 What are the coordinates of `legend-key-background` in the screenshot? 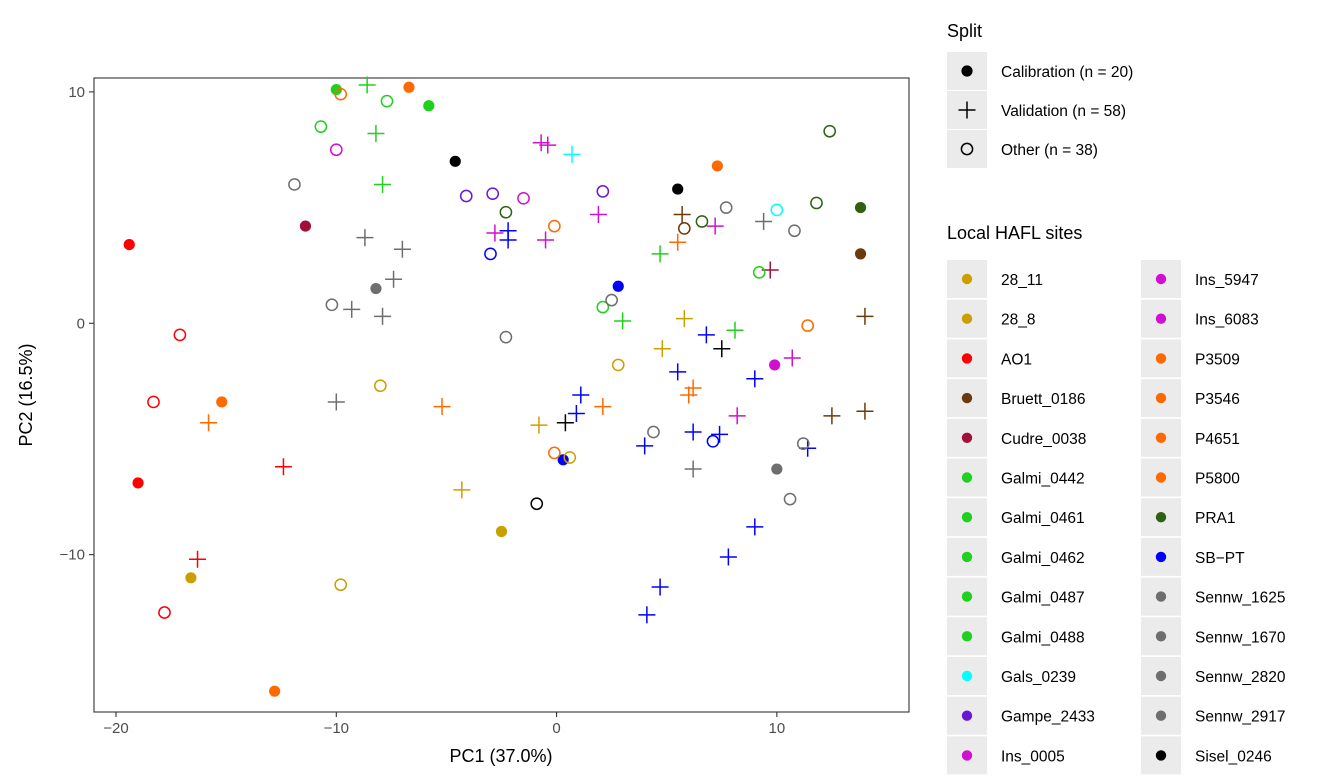 It's located at (967, 149).